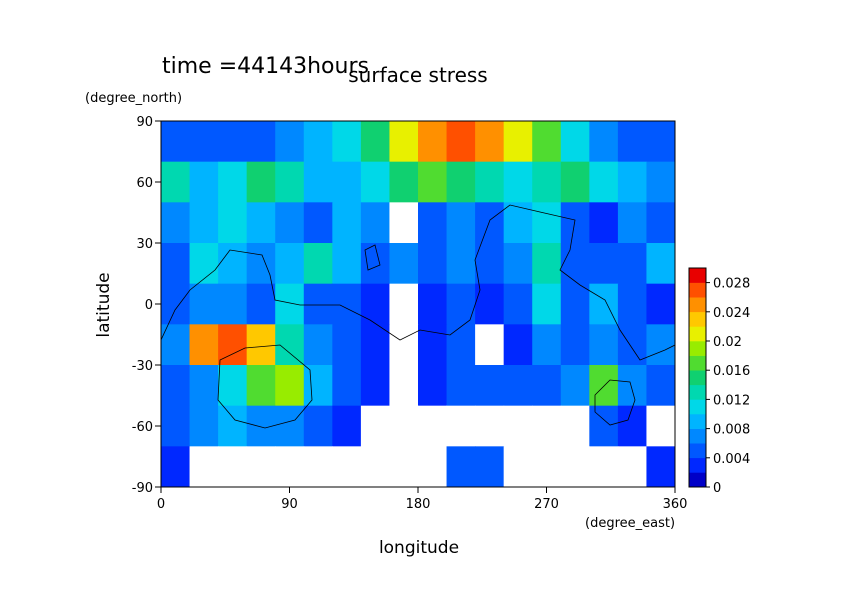 The height and width of the screenshot is (599, 842). Describe the element at coordinates (149, 305) in the screenshot. I see `y-tick-label: 0` at that location.